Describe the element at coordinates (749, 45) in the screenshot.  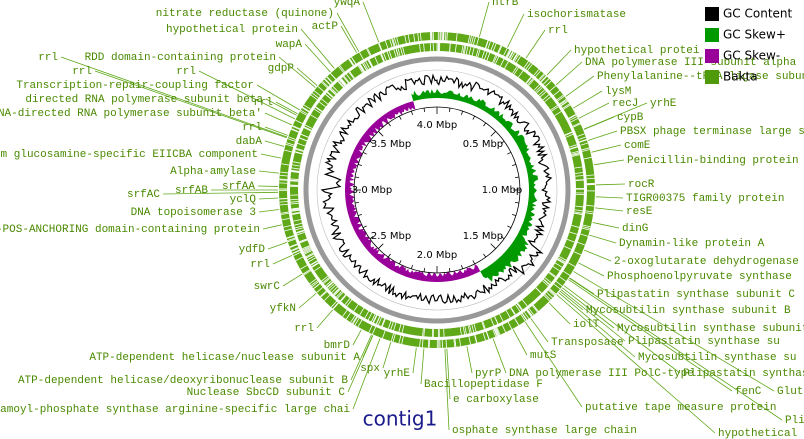
I see `legend: GC Content GC Skew+ GC Skew- Bakta` at that location.